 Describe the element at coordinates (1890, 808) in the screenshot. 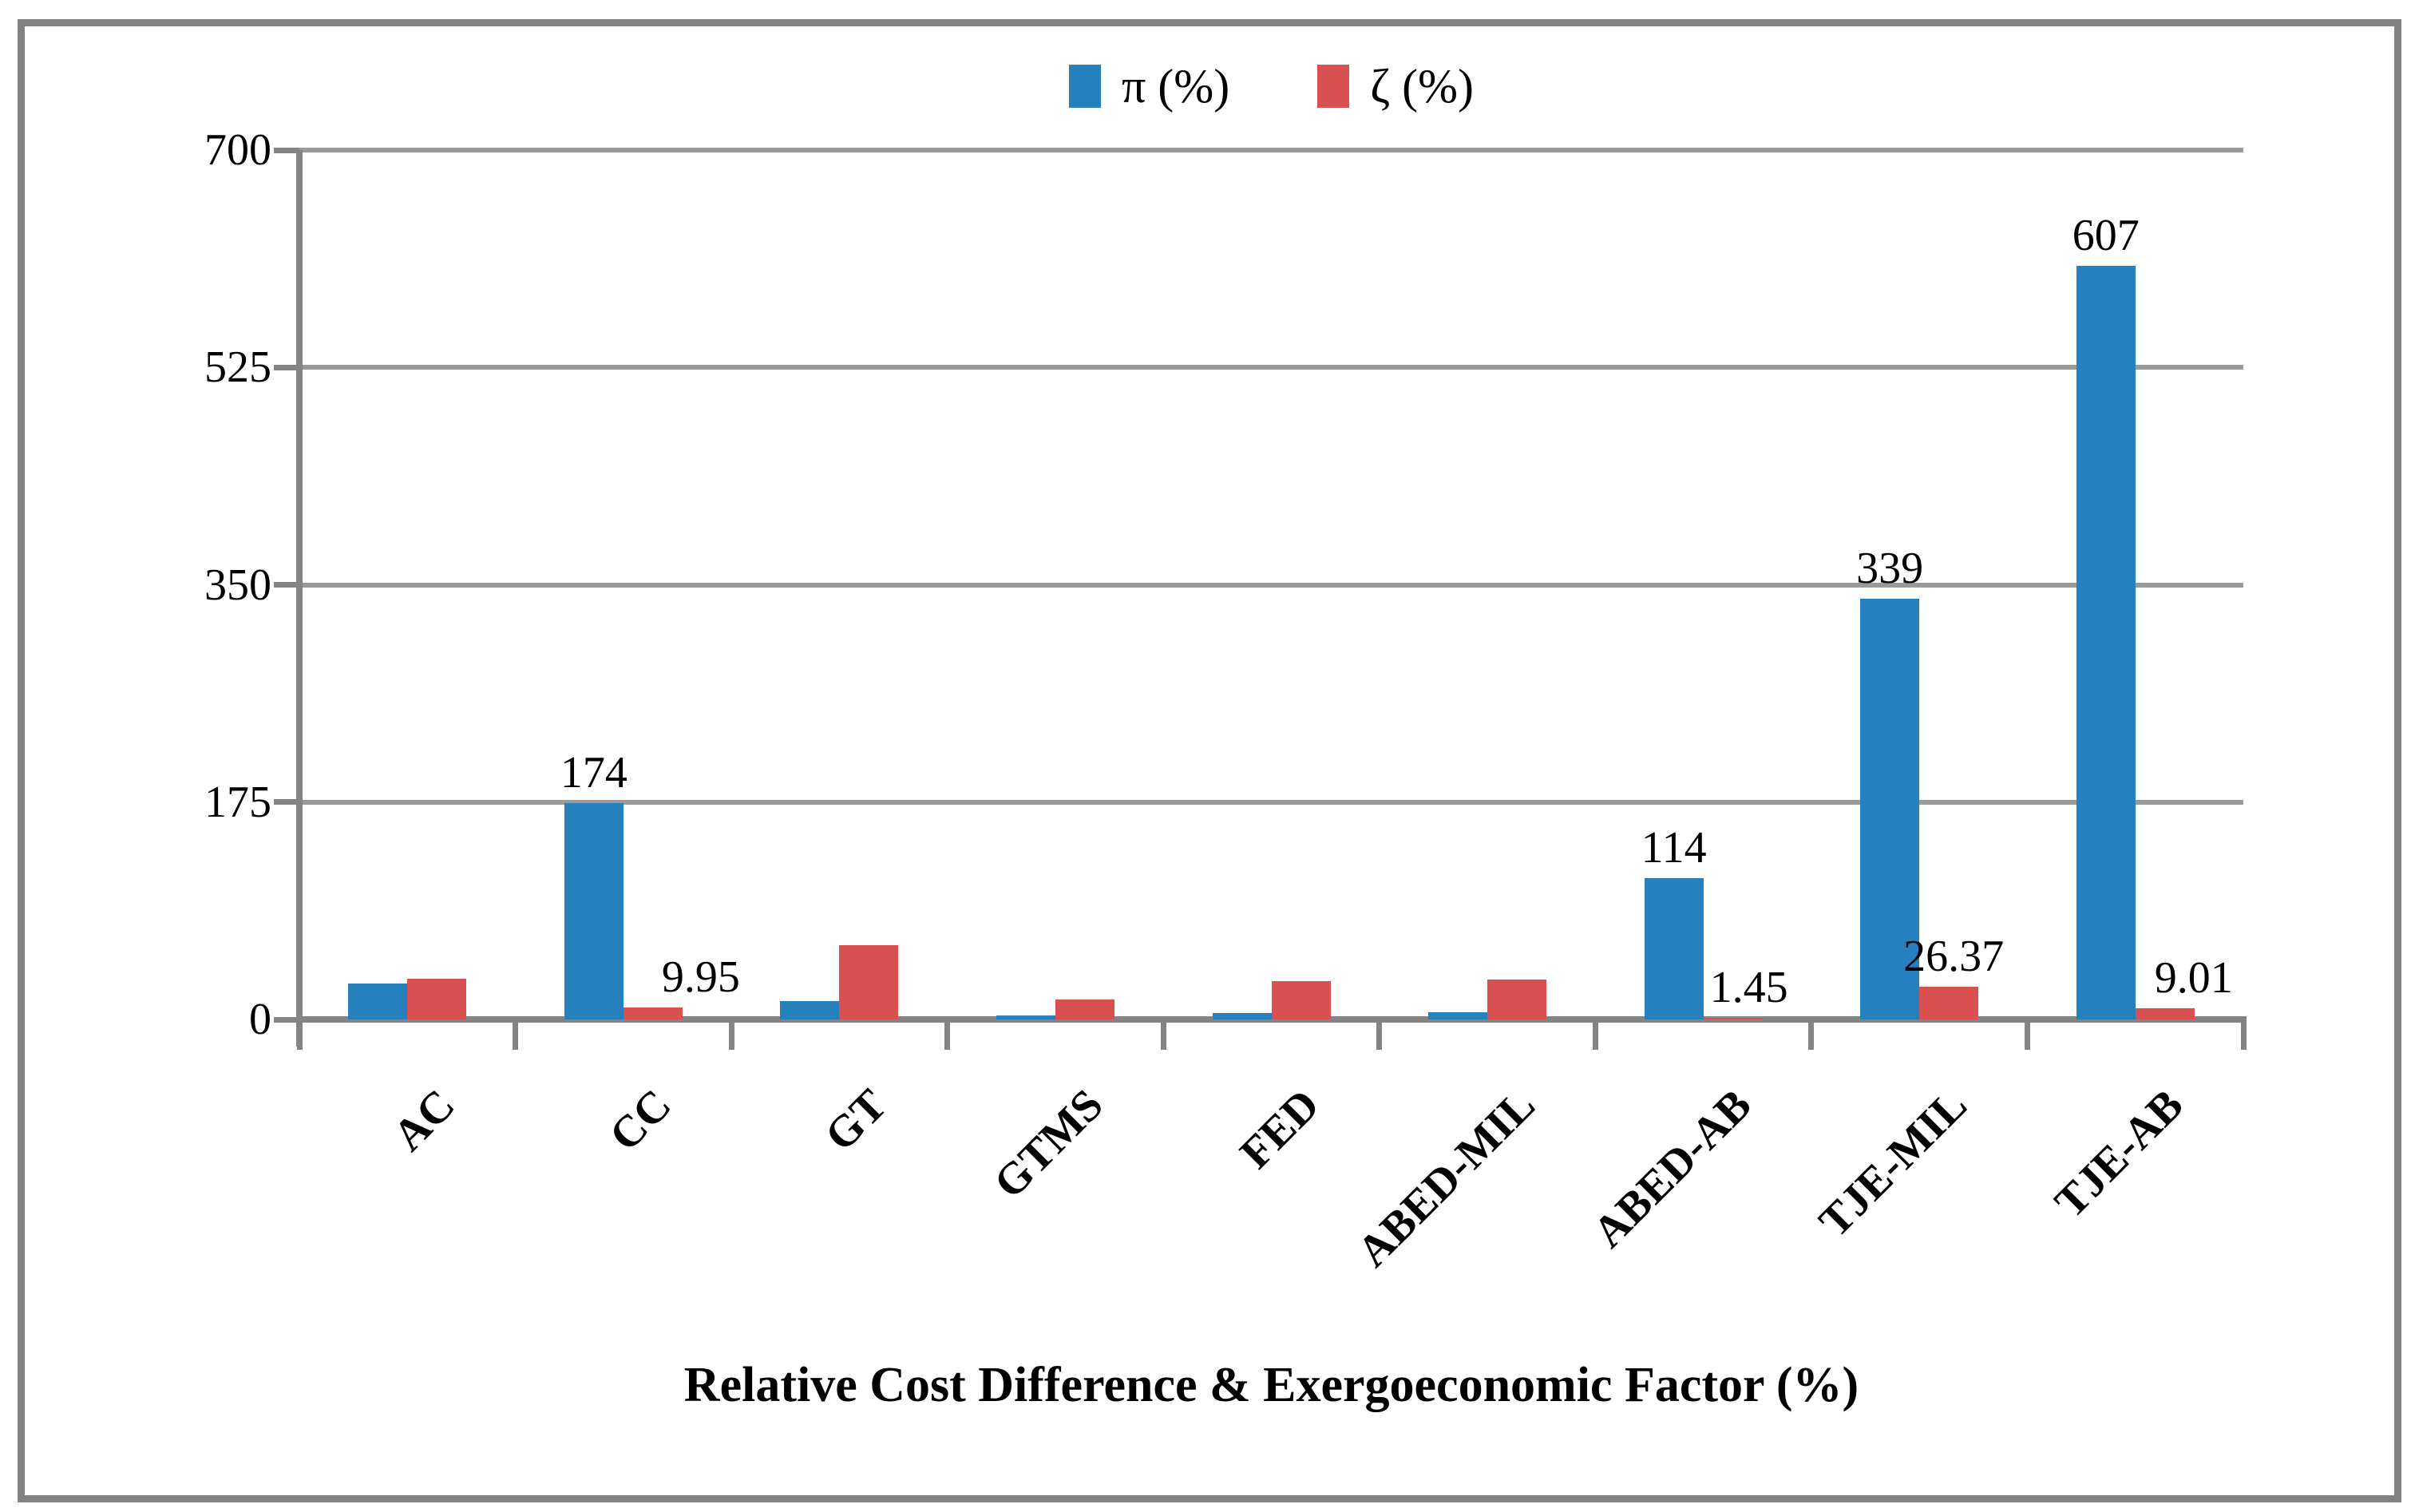

I see `bar-pi-TJE-MIL` at that location.